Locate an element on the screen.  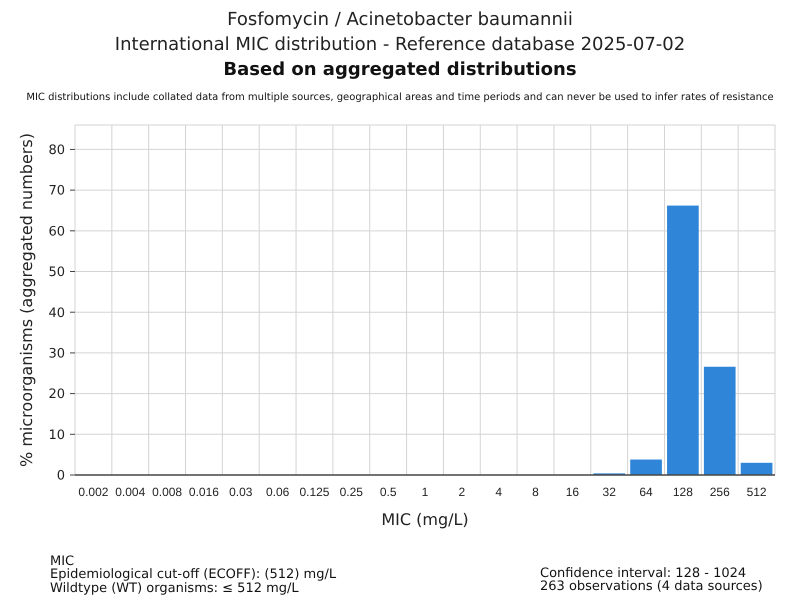
x-tick-label: 16 is located at coordinates (573, 492).